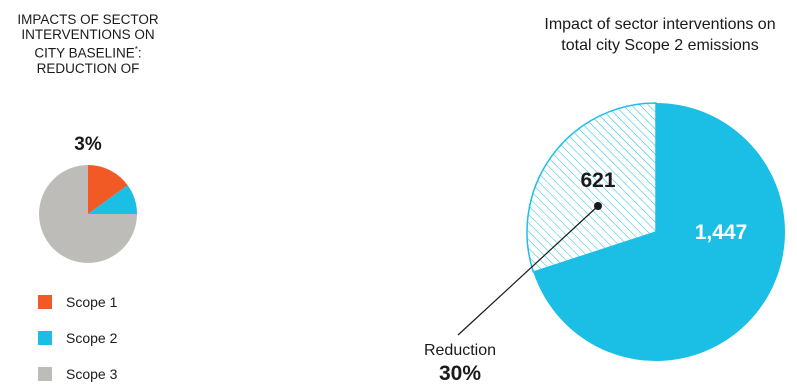  Describe the element at coordinates (460, 373) in the screenshot. I see `reduction-annotation-value: 30%` at that location.